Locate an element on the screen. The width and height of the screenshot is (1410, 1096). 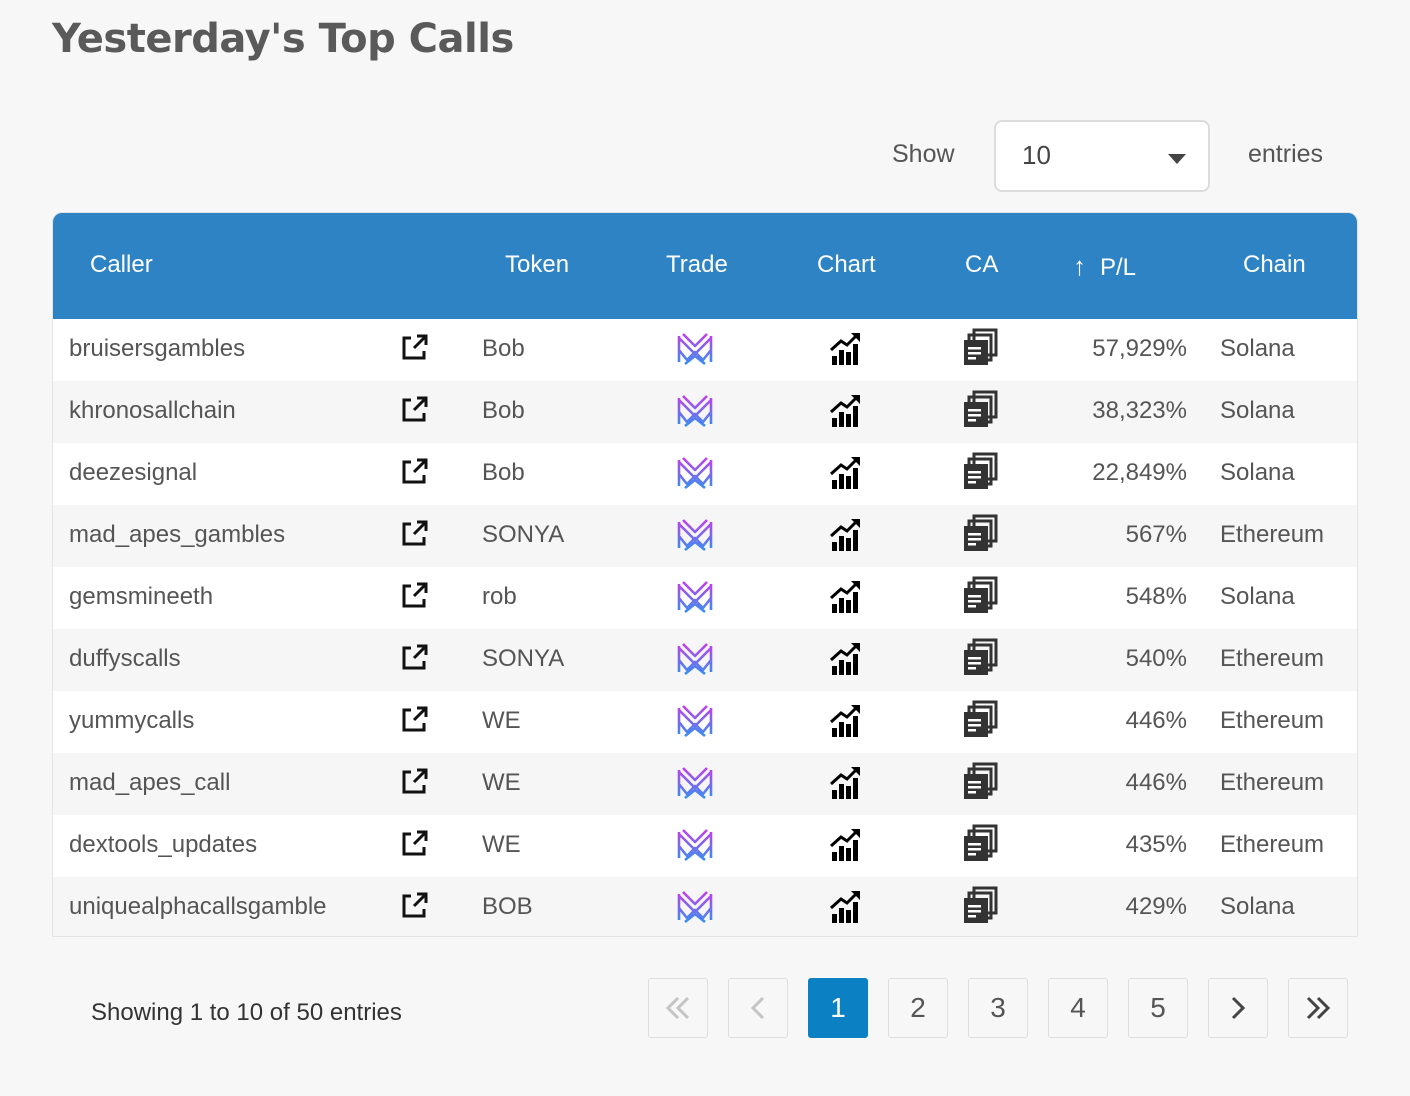
table-row: gemsmineeth rob 548% Solana is located at coordinates (705, 598).